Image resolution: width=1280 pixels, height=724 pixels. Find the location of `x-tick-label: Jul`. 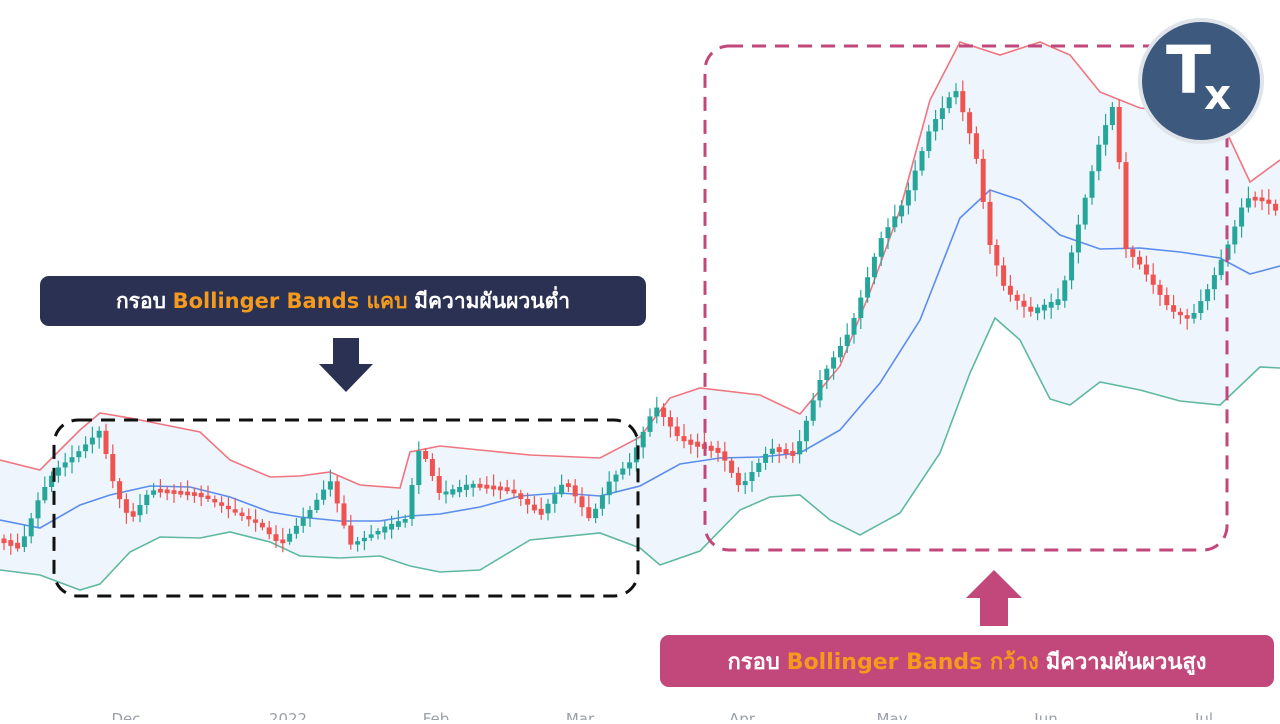

x-tick-label: Jul is located at coordinates (1203, 715).